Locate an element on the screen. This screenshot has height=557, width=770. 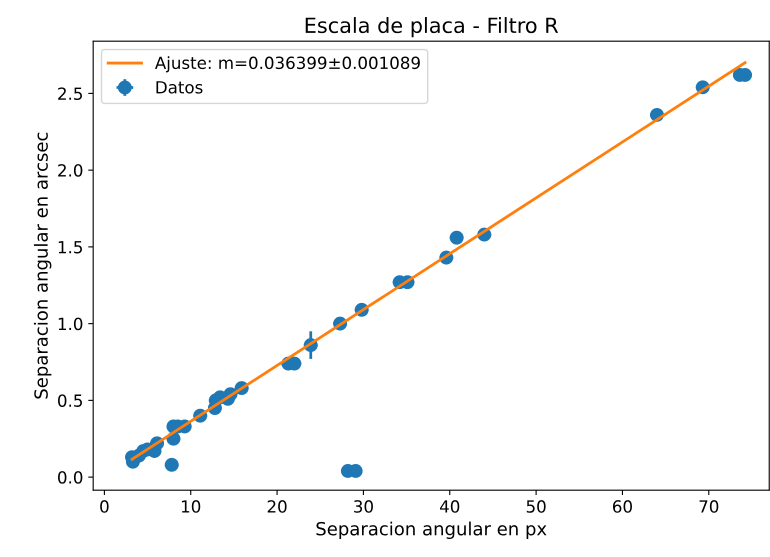
x-tick-label: 20 is located at coordinates (277, 506).